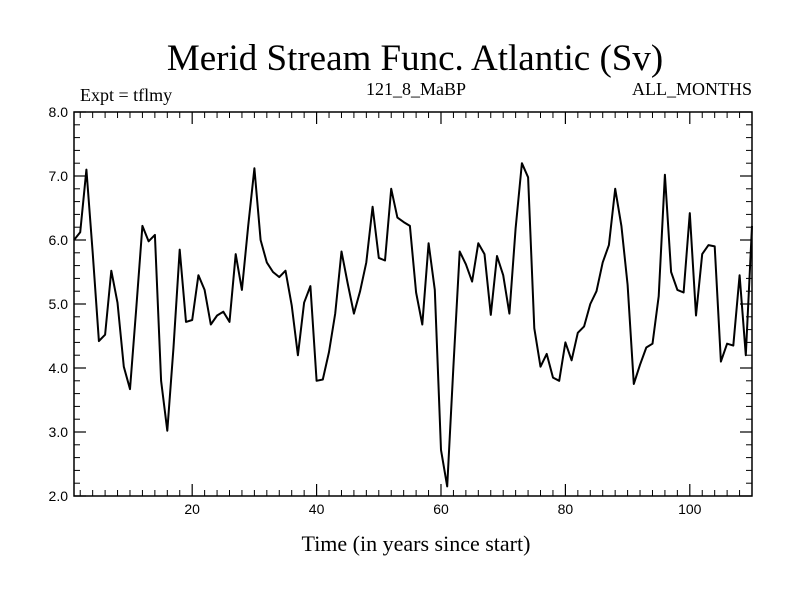 The image size is (800, 600). What do you see at coordinates (59, 304) in the screenshot?
I see `y-tick-label: 5.0` at bounding box center [59, 304].